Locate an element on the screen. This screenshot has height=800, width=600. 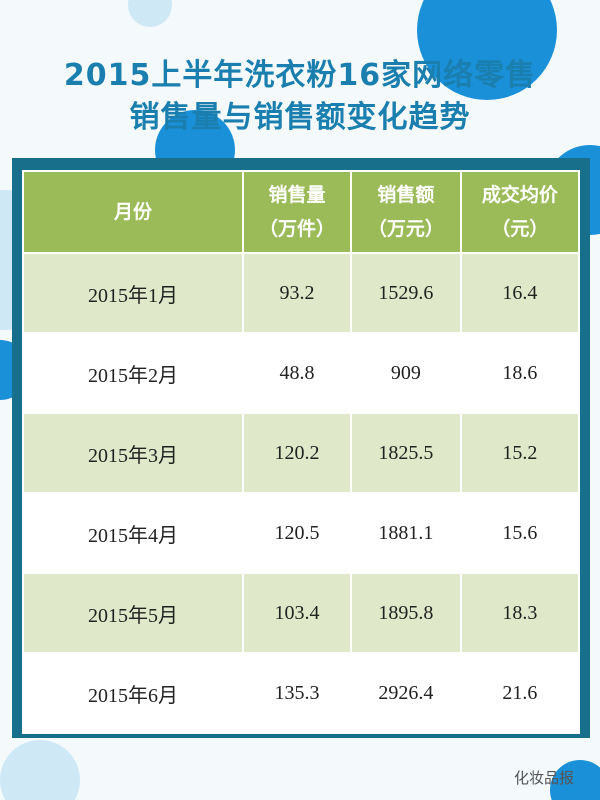
table-row: 2015年1月 93.2 1529.6 16.4 is located at coordinates (301, 293).